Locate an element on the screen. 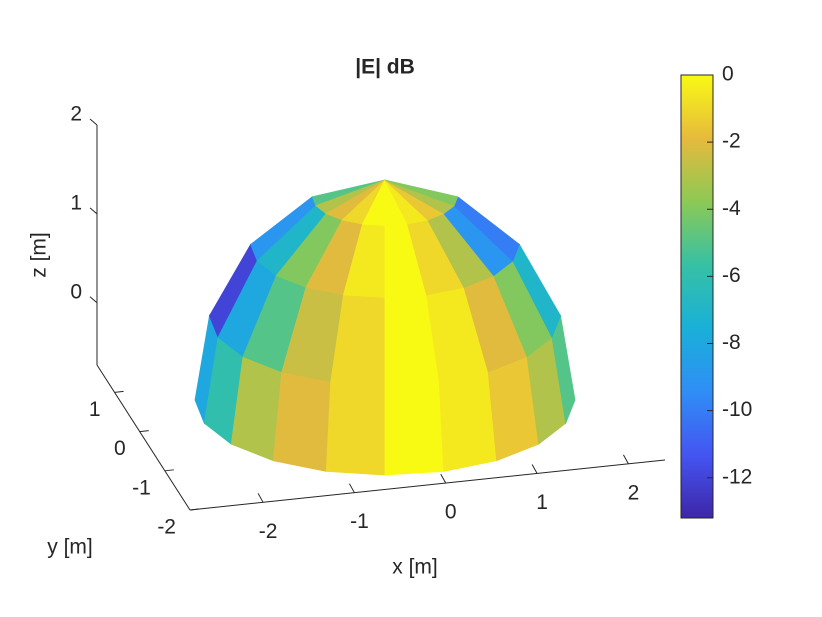  y-axis-label: y [m] is located at coordinates (70, 547).